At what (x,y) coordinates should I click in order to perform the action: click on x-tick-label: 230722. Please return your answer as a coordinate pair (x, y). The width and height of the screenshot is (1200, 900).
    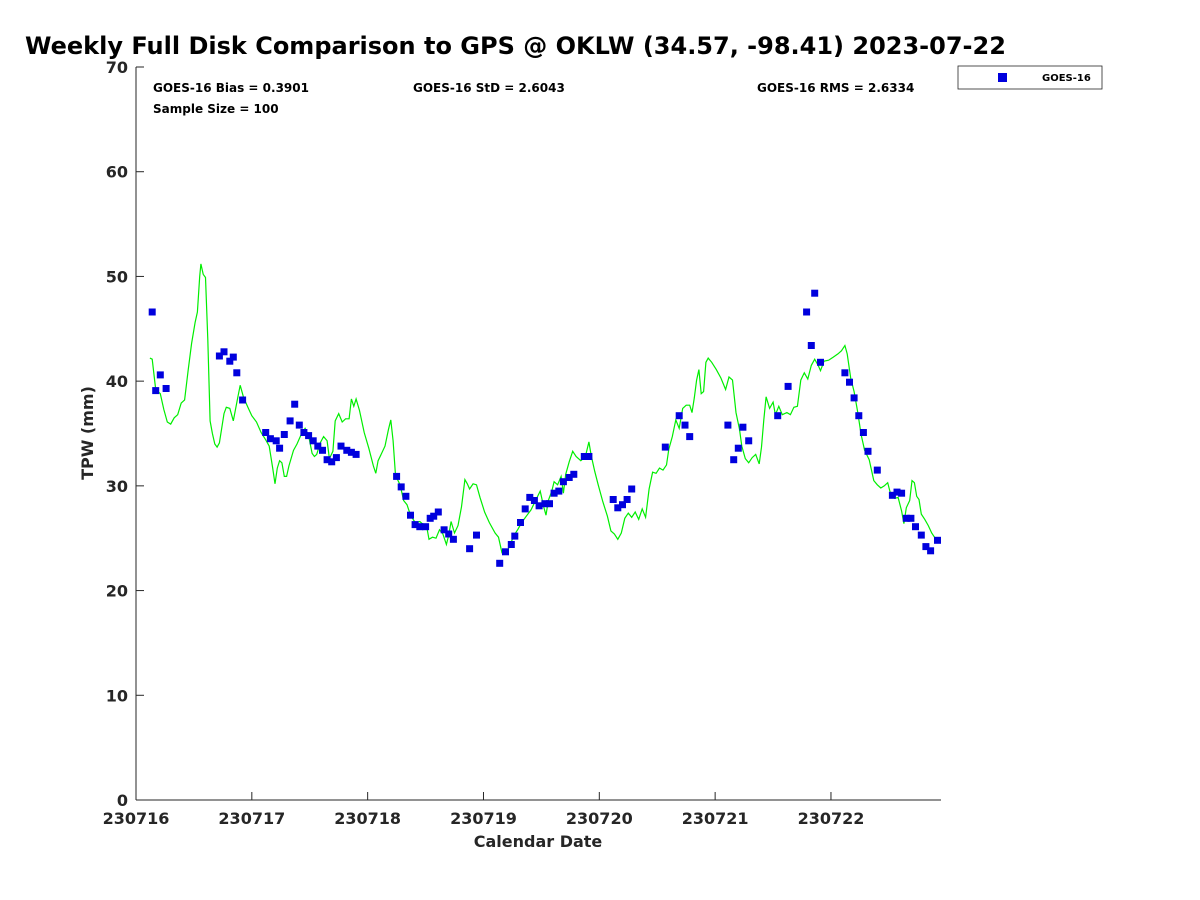
    Looking at the image, I should click on (831, 818).